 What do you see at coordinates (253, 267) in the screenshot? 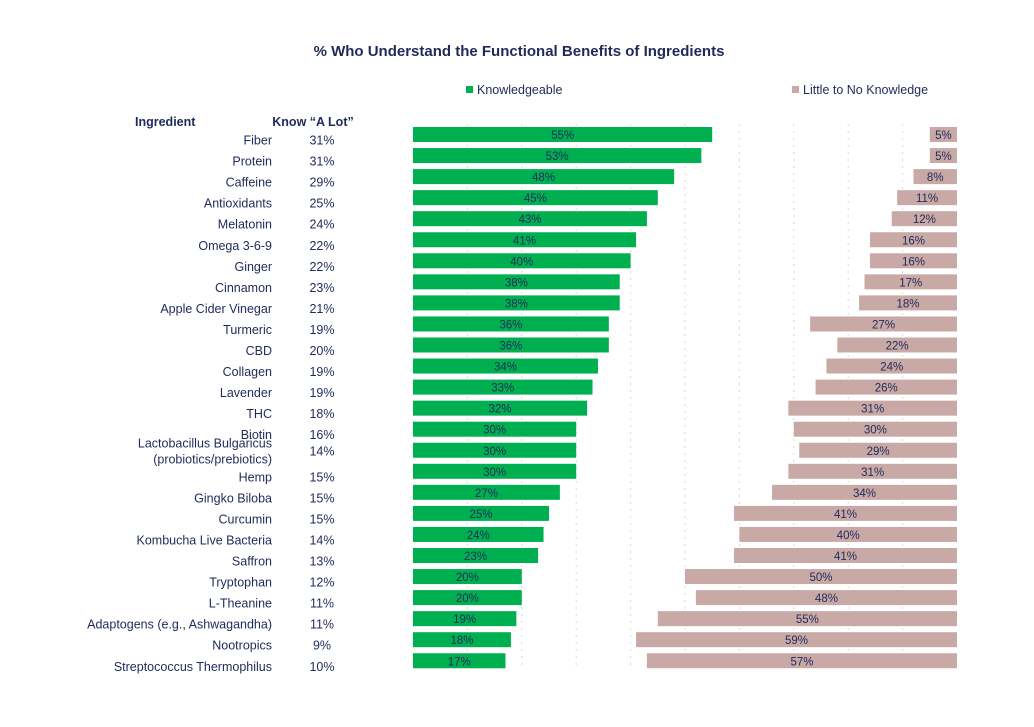
I see `ingredient-label-ginger: Ginger` at bounding box center [253, 267].